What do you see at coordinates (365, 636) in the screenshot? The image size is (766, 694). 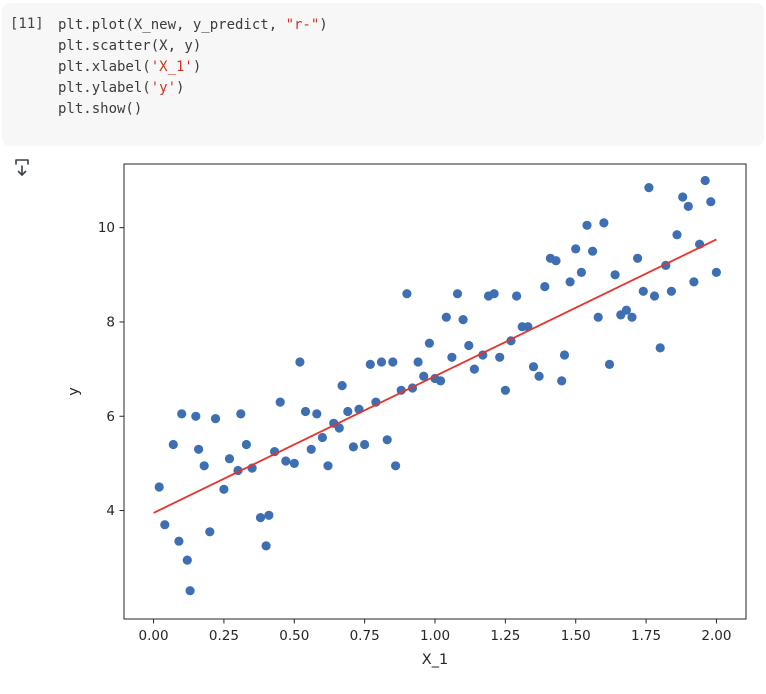 I see `x-tick-label: 0.75` at bounding box center [365, 636].